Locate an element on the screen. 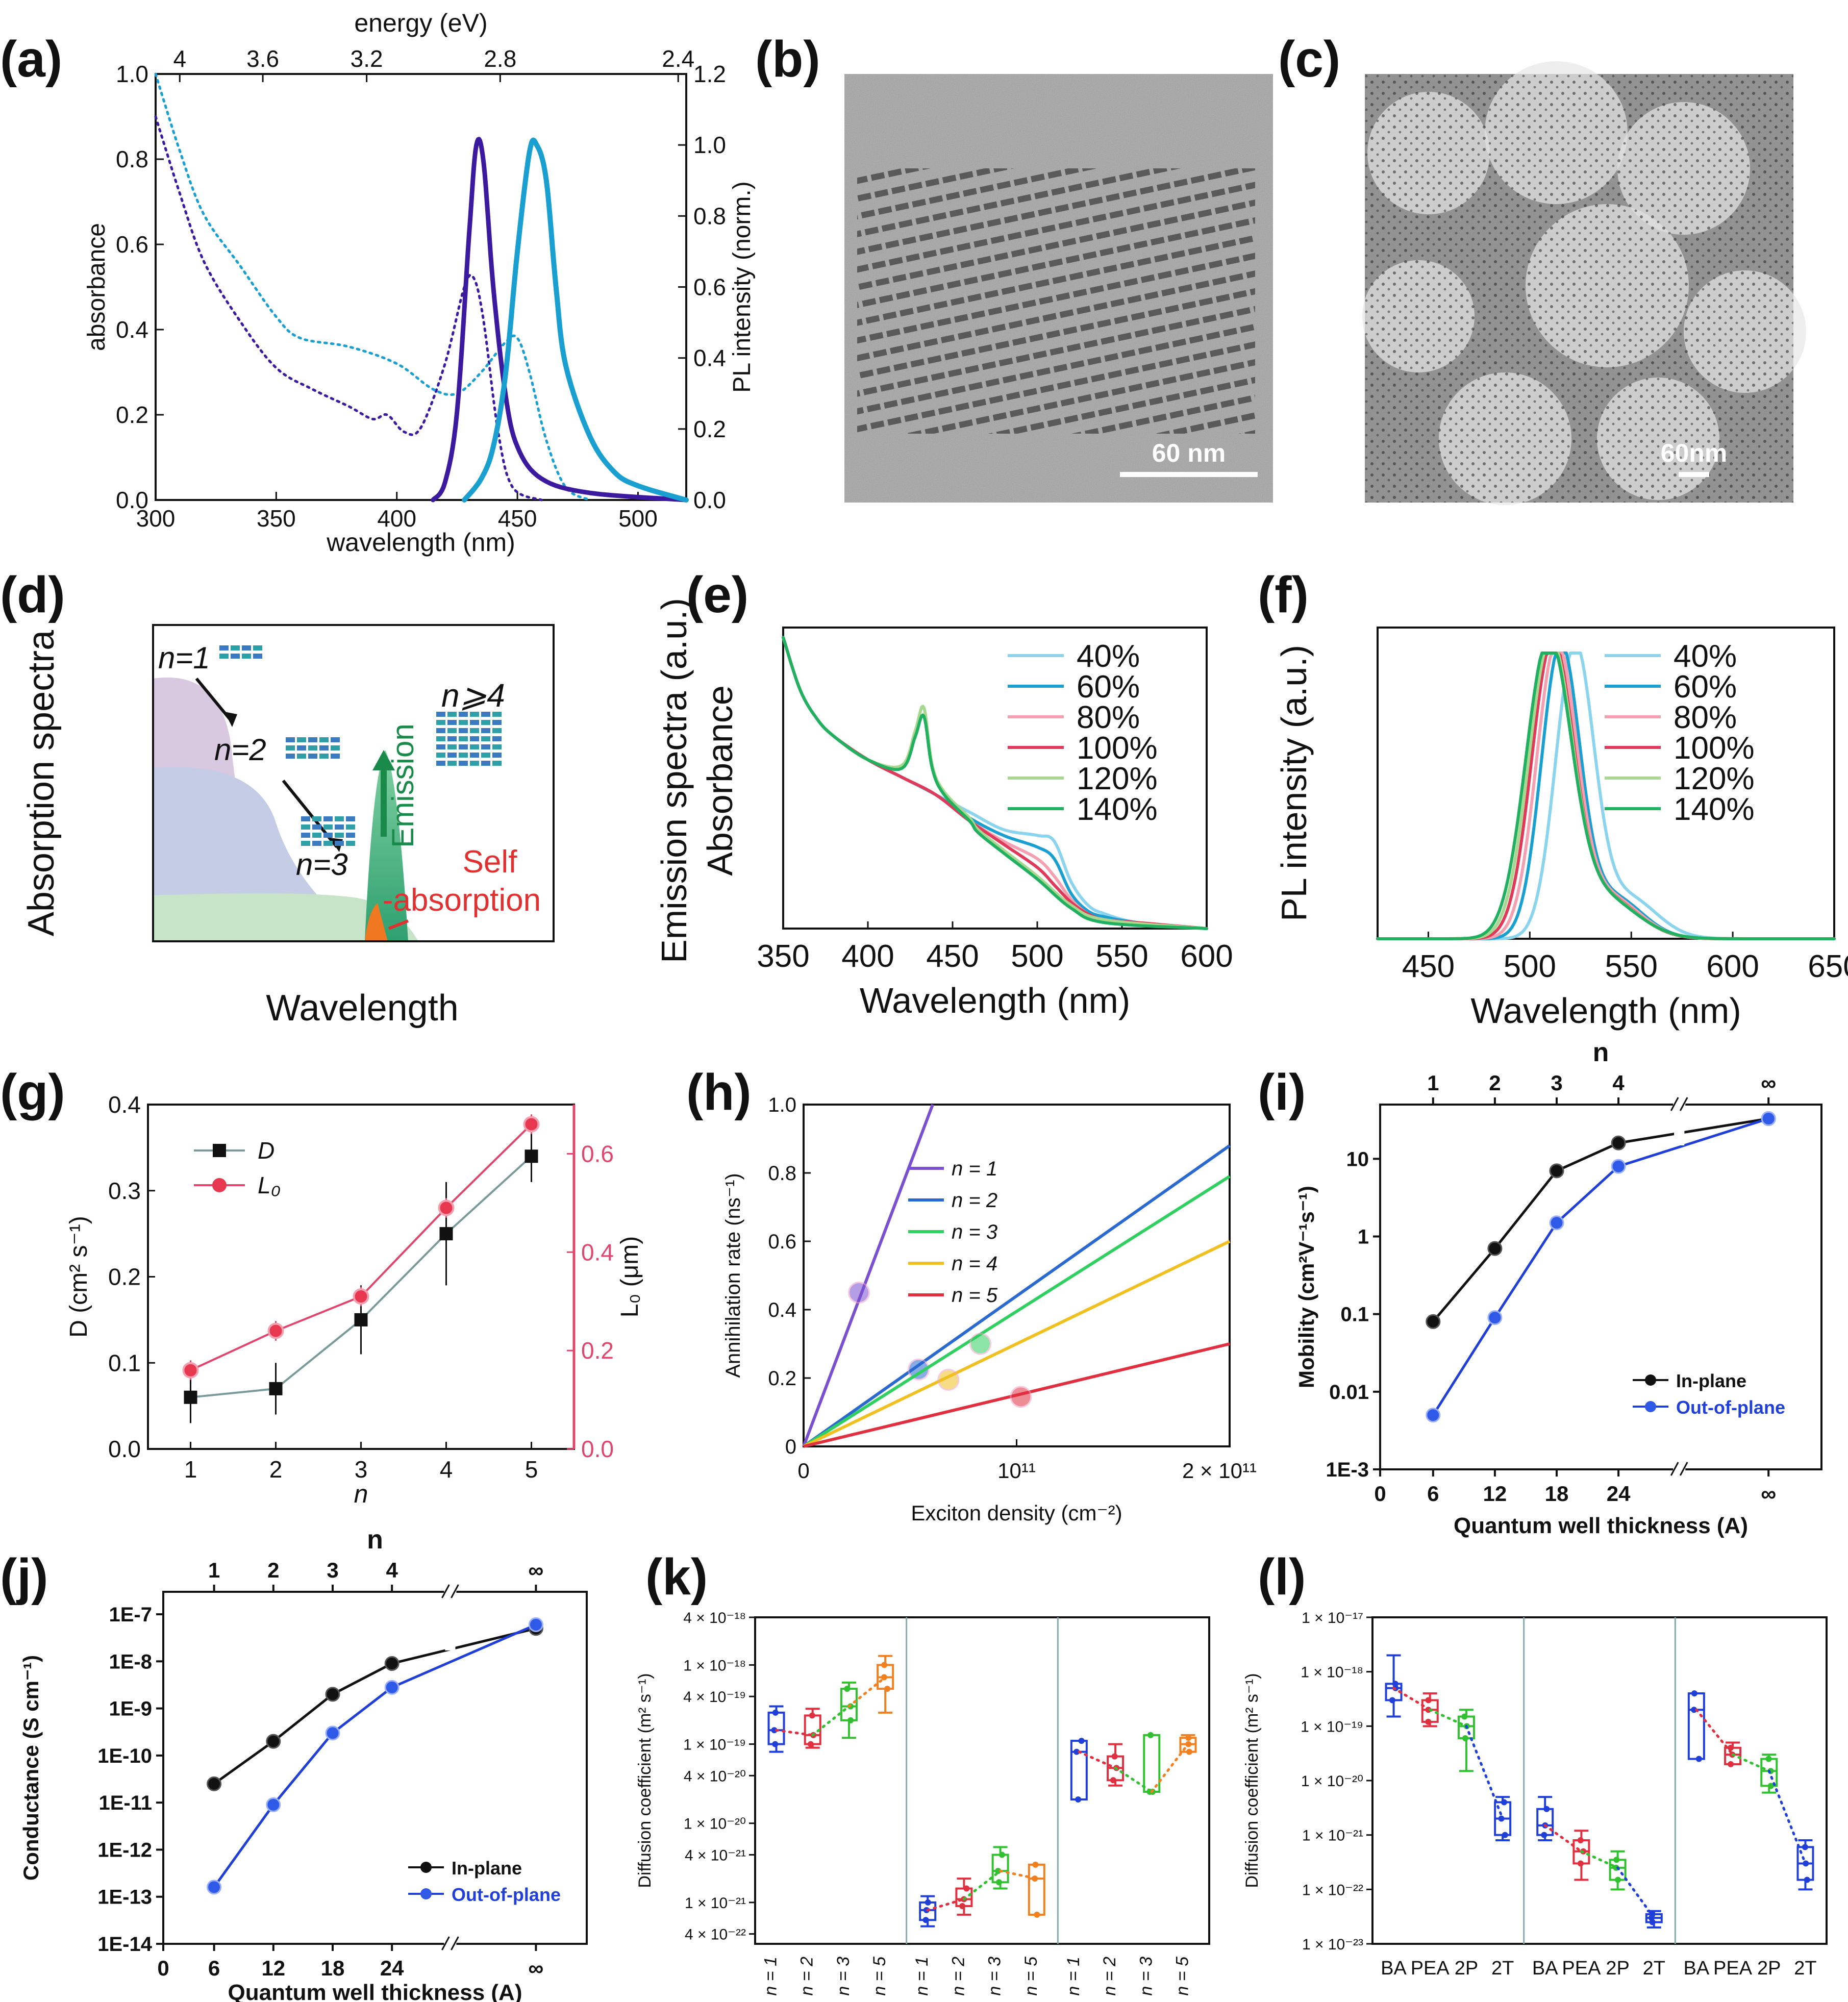 Image resolution: width=1848 pixels, height=2002 pixels. y2-tick-label: 1.2 is located at coordinates (710, 74).